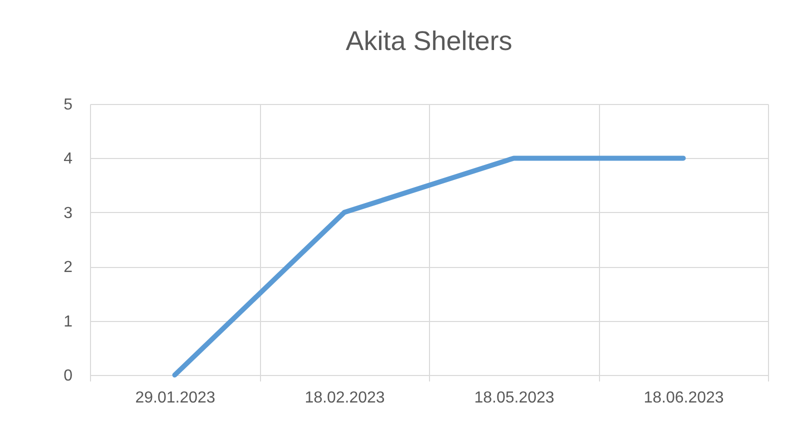  I want to click on y-tick-label: 4, so click(68, 159).